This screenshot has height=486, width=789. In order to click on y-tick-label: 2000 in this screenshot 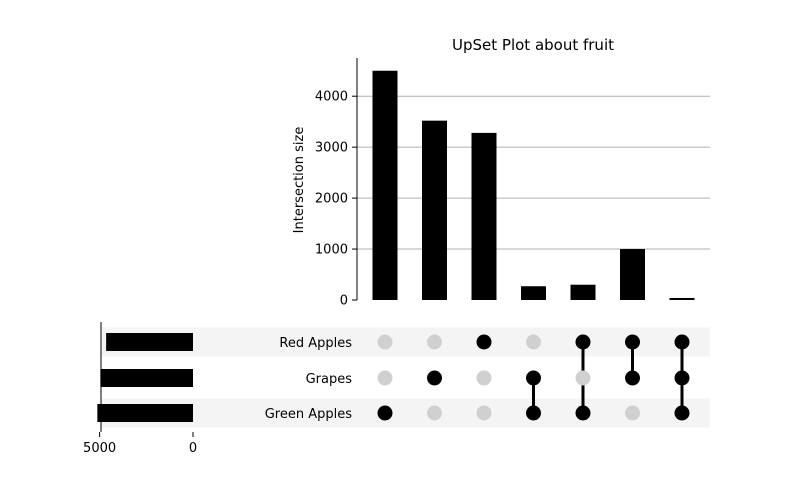, I will do `click(331, 199)`.